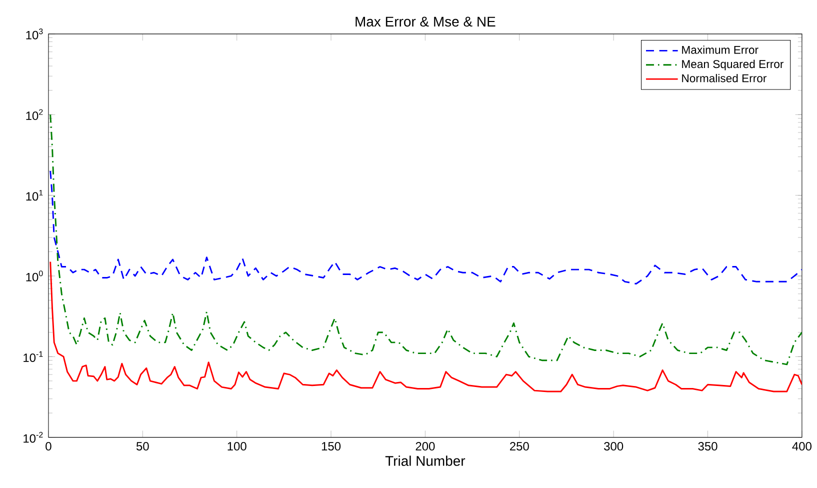 This screenshot has height=488, width=817. I want to click on x-tick-label: 300, so click(614, 446).